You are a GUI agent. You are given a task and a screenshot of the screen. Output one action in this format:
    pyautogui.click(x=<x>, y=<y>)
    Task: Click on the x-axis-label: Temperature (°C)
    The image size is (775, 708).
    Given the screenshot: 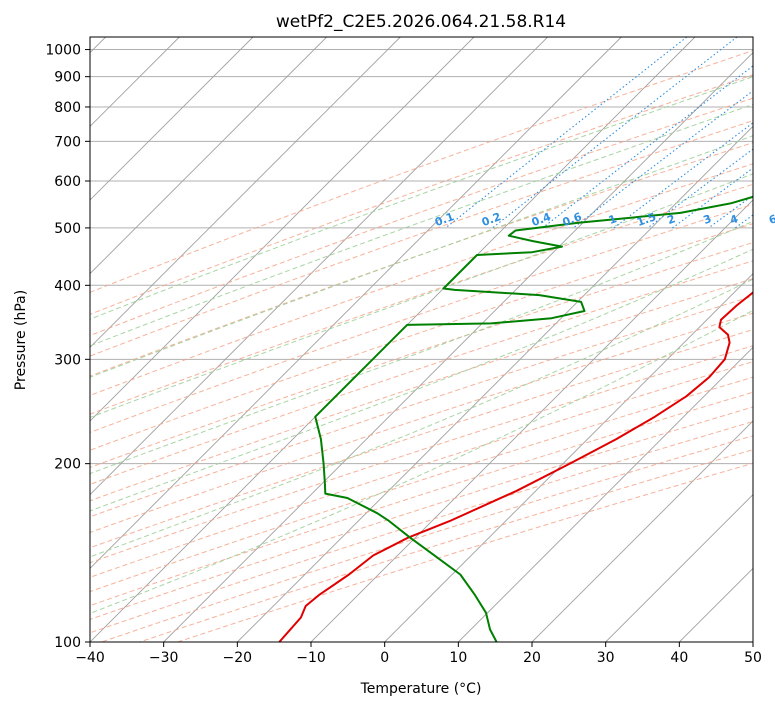 What is the action you would take?
    pyautogui.click(x=421, y=689)
    